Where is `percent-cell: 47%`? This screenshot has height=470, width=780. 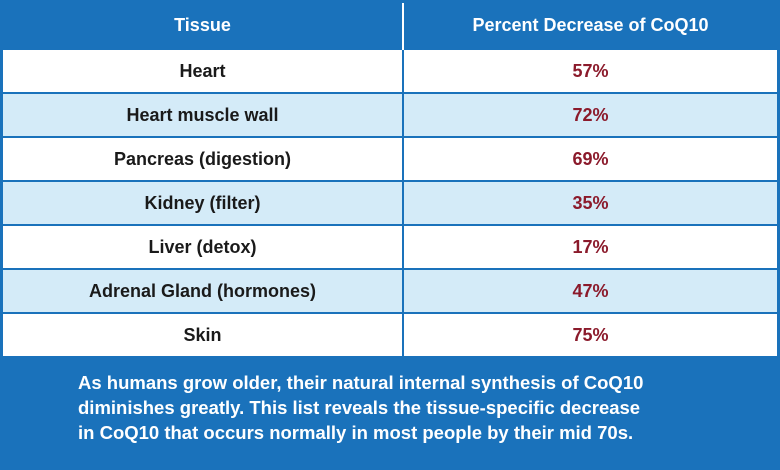 percent-cell: 47% is located at coordinates (590, 290).